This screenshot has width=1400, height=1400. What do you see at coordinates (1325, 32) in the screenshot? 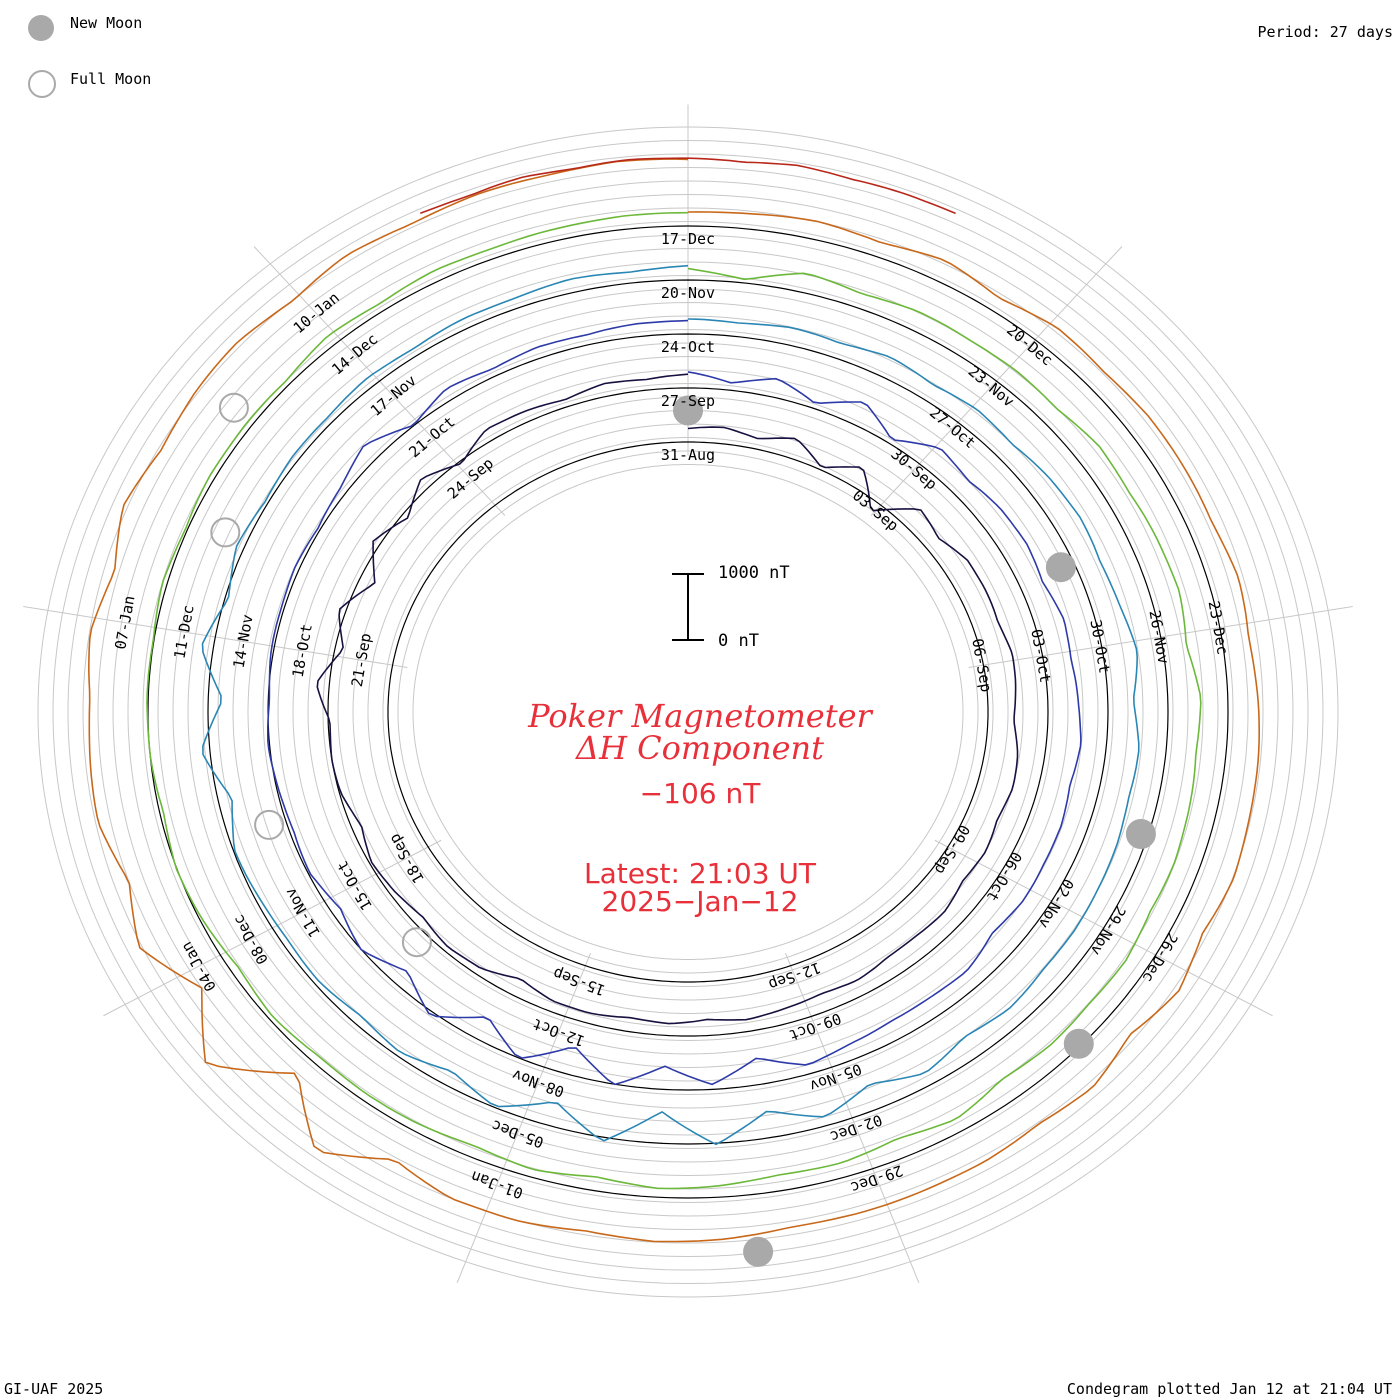
I see `period-label: Period: 27 days` at bounding box center [1325, 32].